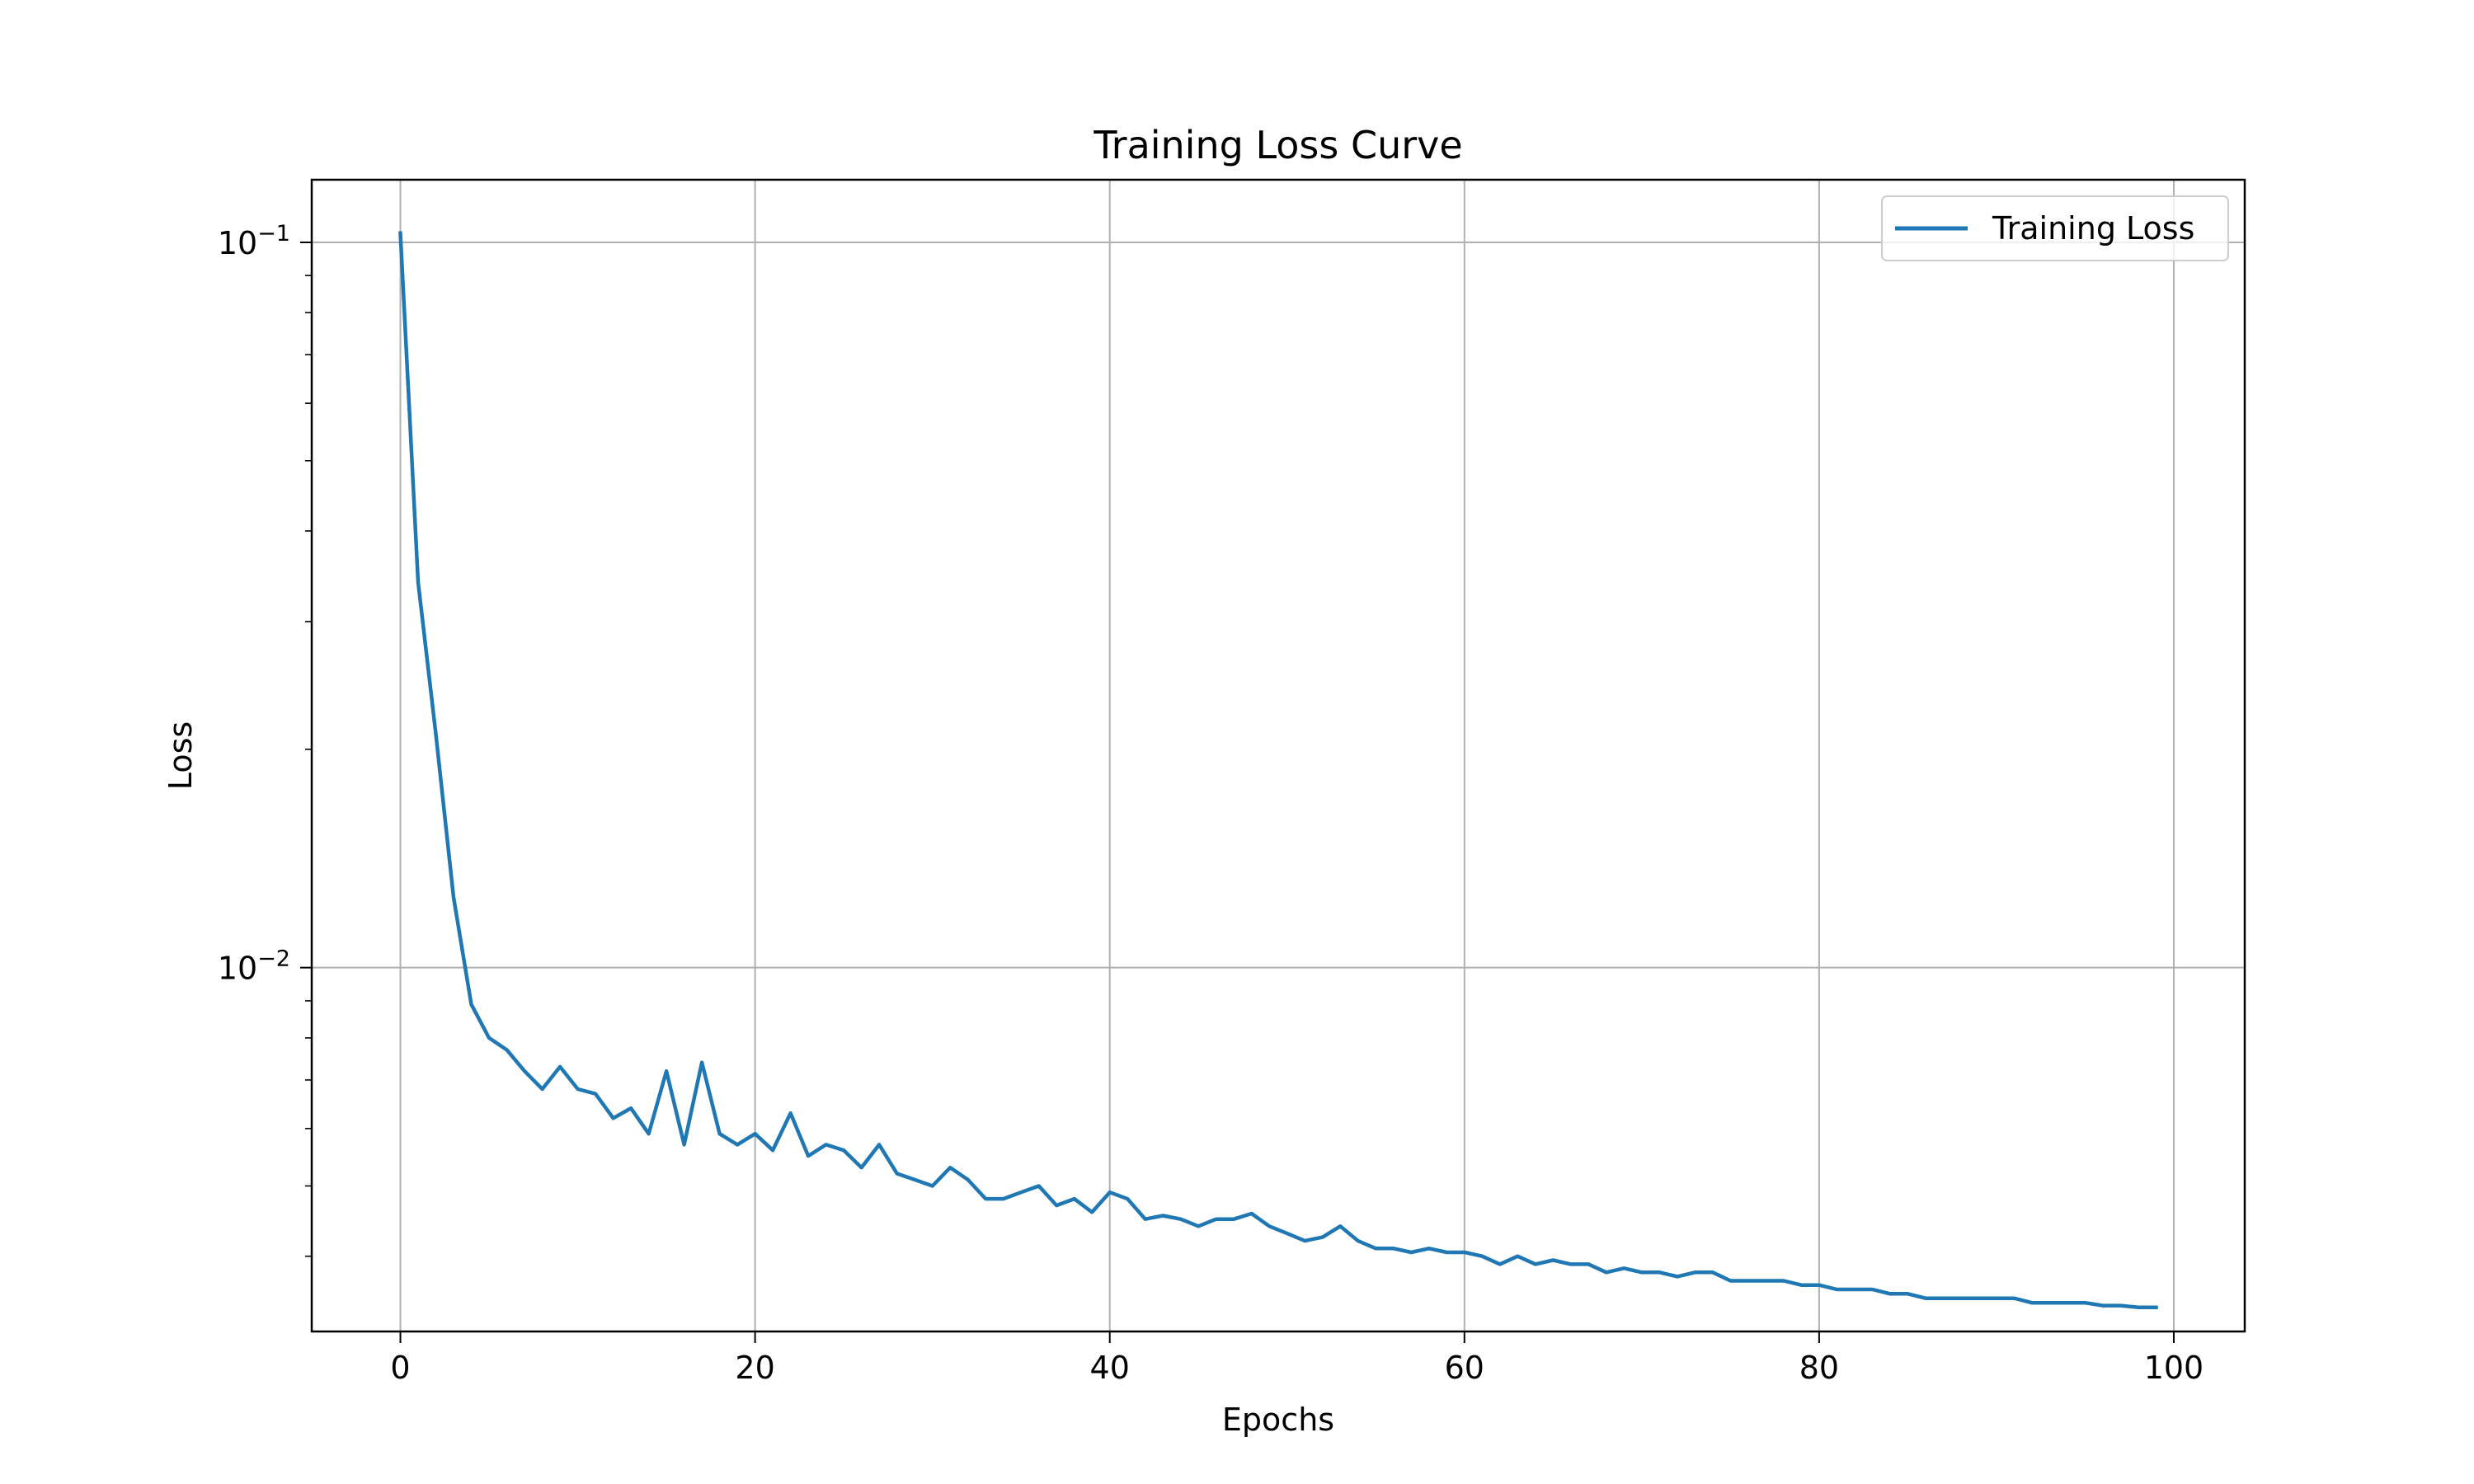 The width and height of the screenshot is (2474, 1484). Describe the element at coordinates (2093, 228) in the screenshot. I see `legend-label-training-loss: Training Loss` at that location.